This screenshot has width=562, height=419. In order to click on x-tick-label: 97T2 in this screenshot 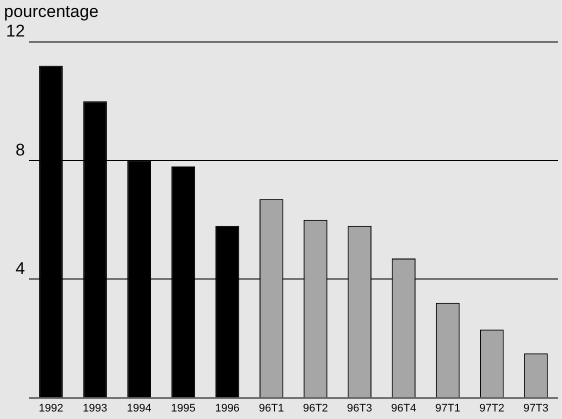, I will do `click(491, 408)`.